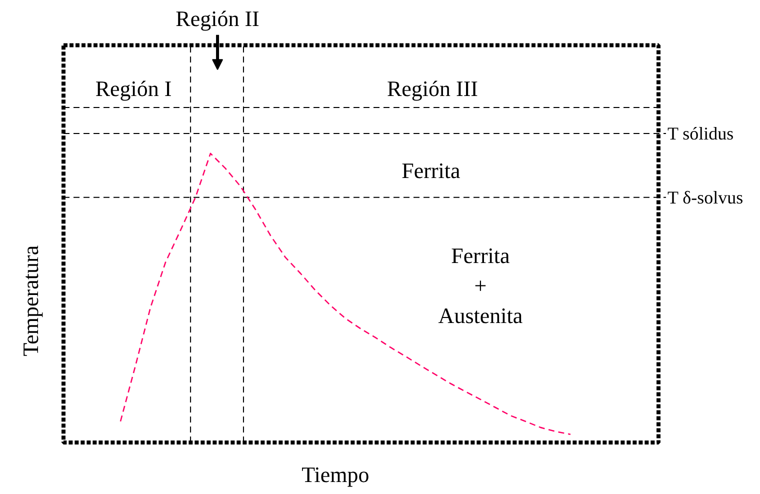 The height and width of the screenshot is (494, 760). What do you see at coordinates (701, 133) in the screenshot?
I see `ref-line-label: T sólidus` at bounding box center [701, 133].